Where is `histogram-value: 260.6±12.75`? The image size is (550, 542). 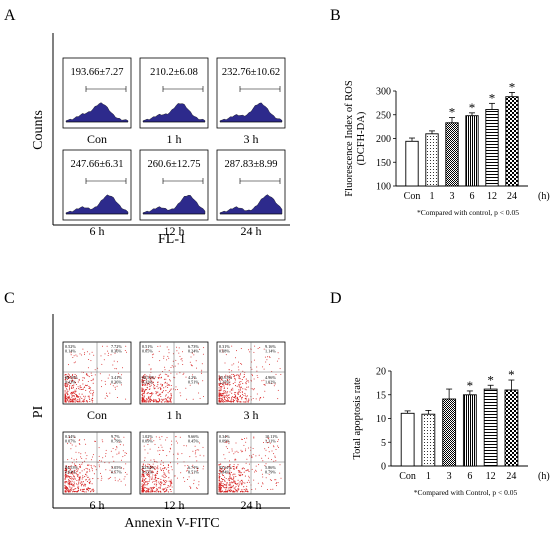
histogram-value: 260.6±12.75 is located at coordinates (173, 164).